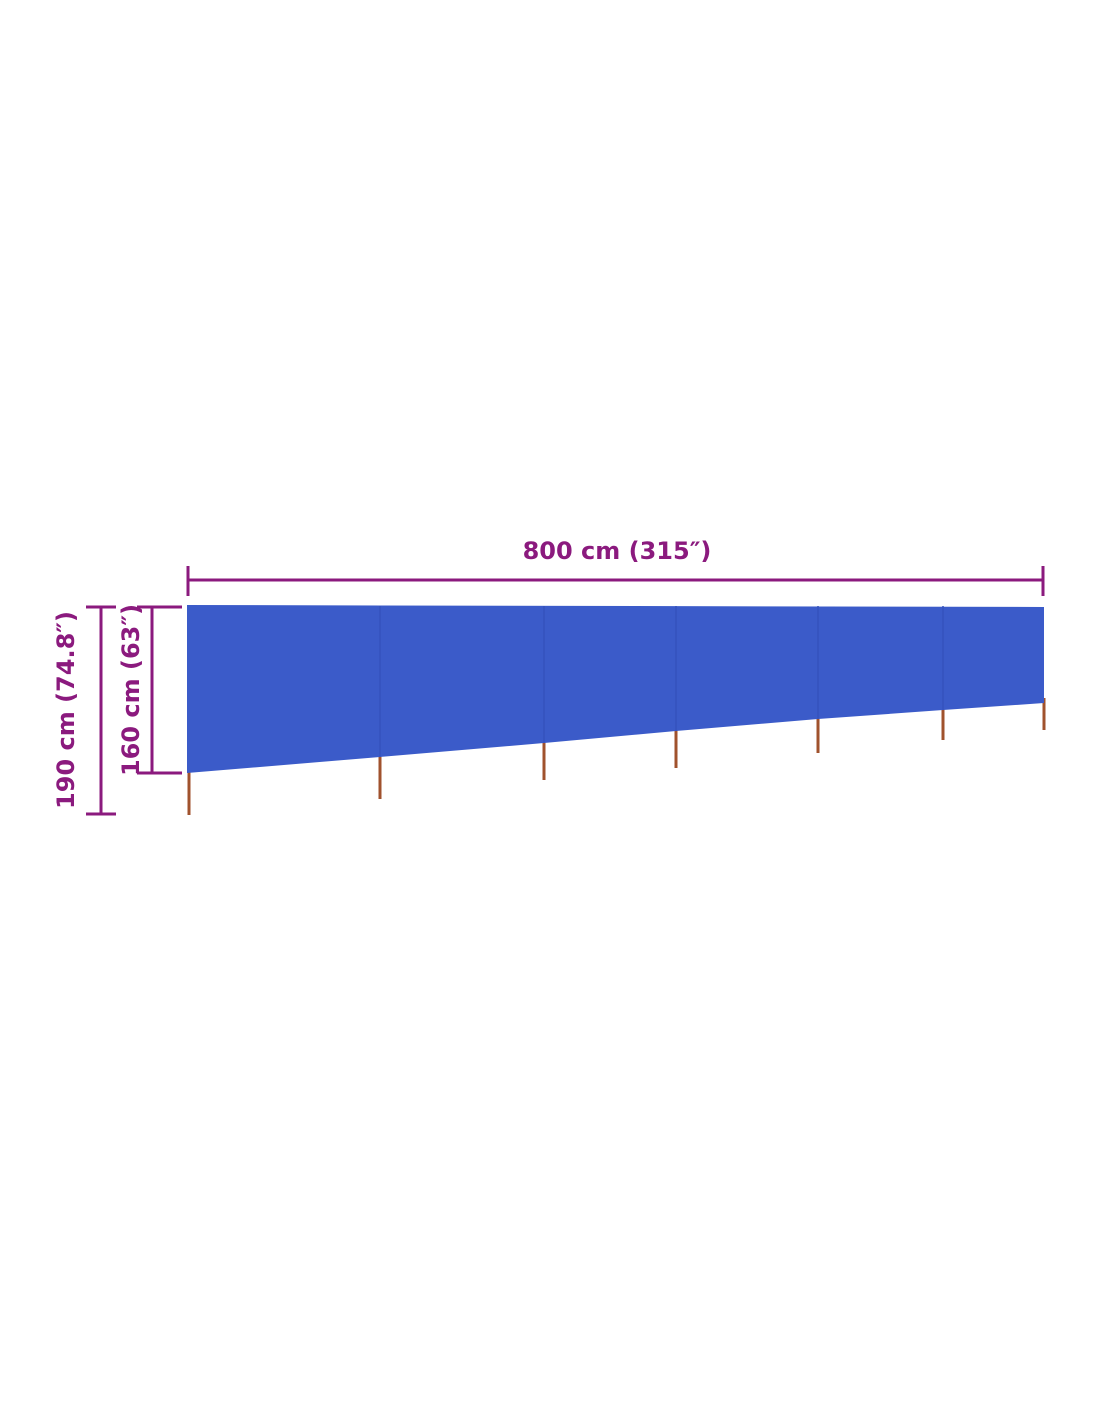  Describe the element at coordinates (617, 551) in the screenshot. I see `width-label: 800 cm (315″)` at that location.